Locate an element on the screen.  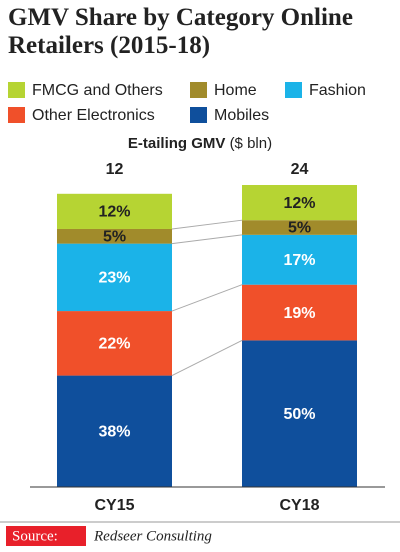
axis-title: E-tailing GMV ($ bln) is located at coordinates (200, 143).